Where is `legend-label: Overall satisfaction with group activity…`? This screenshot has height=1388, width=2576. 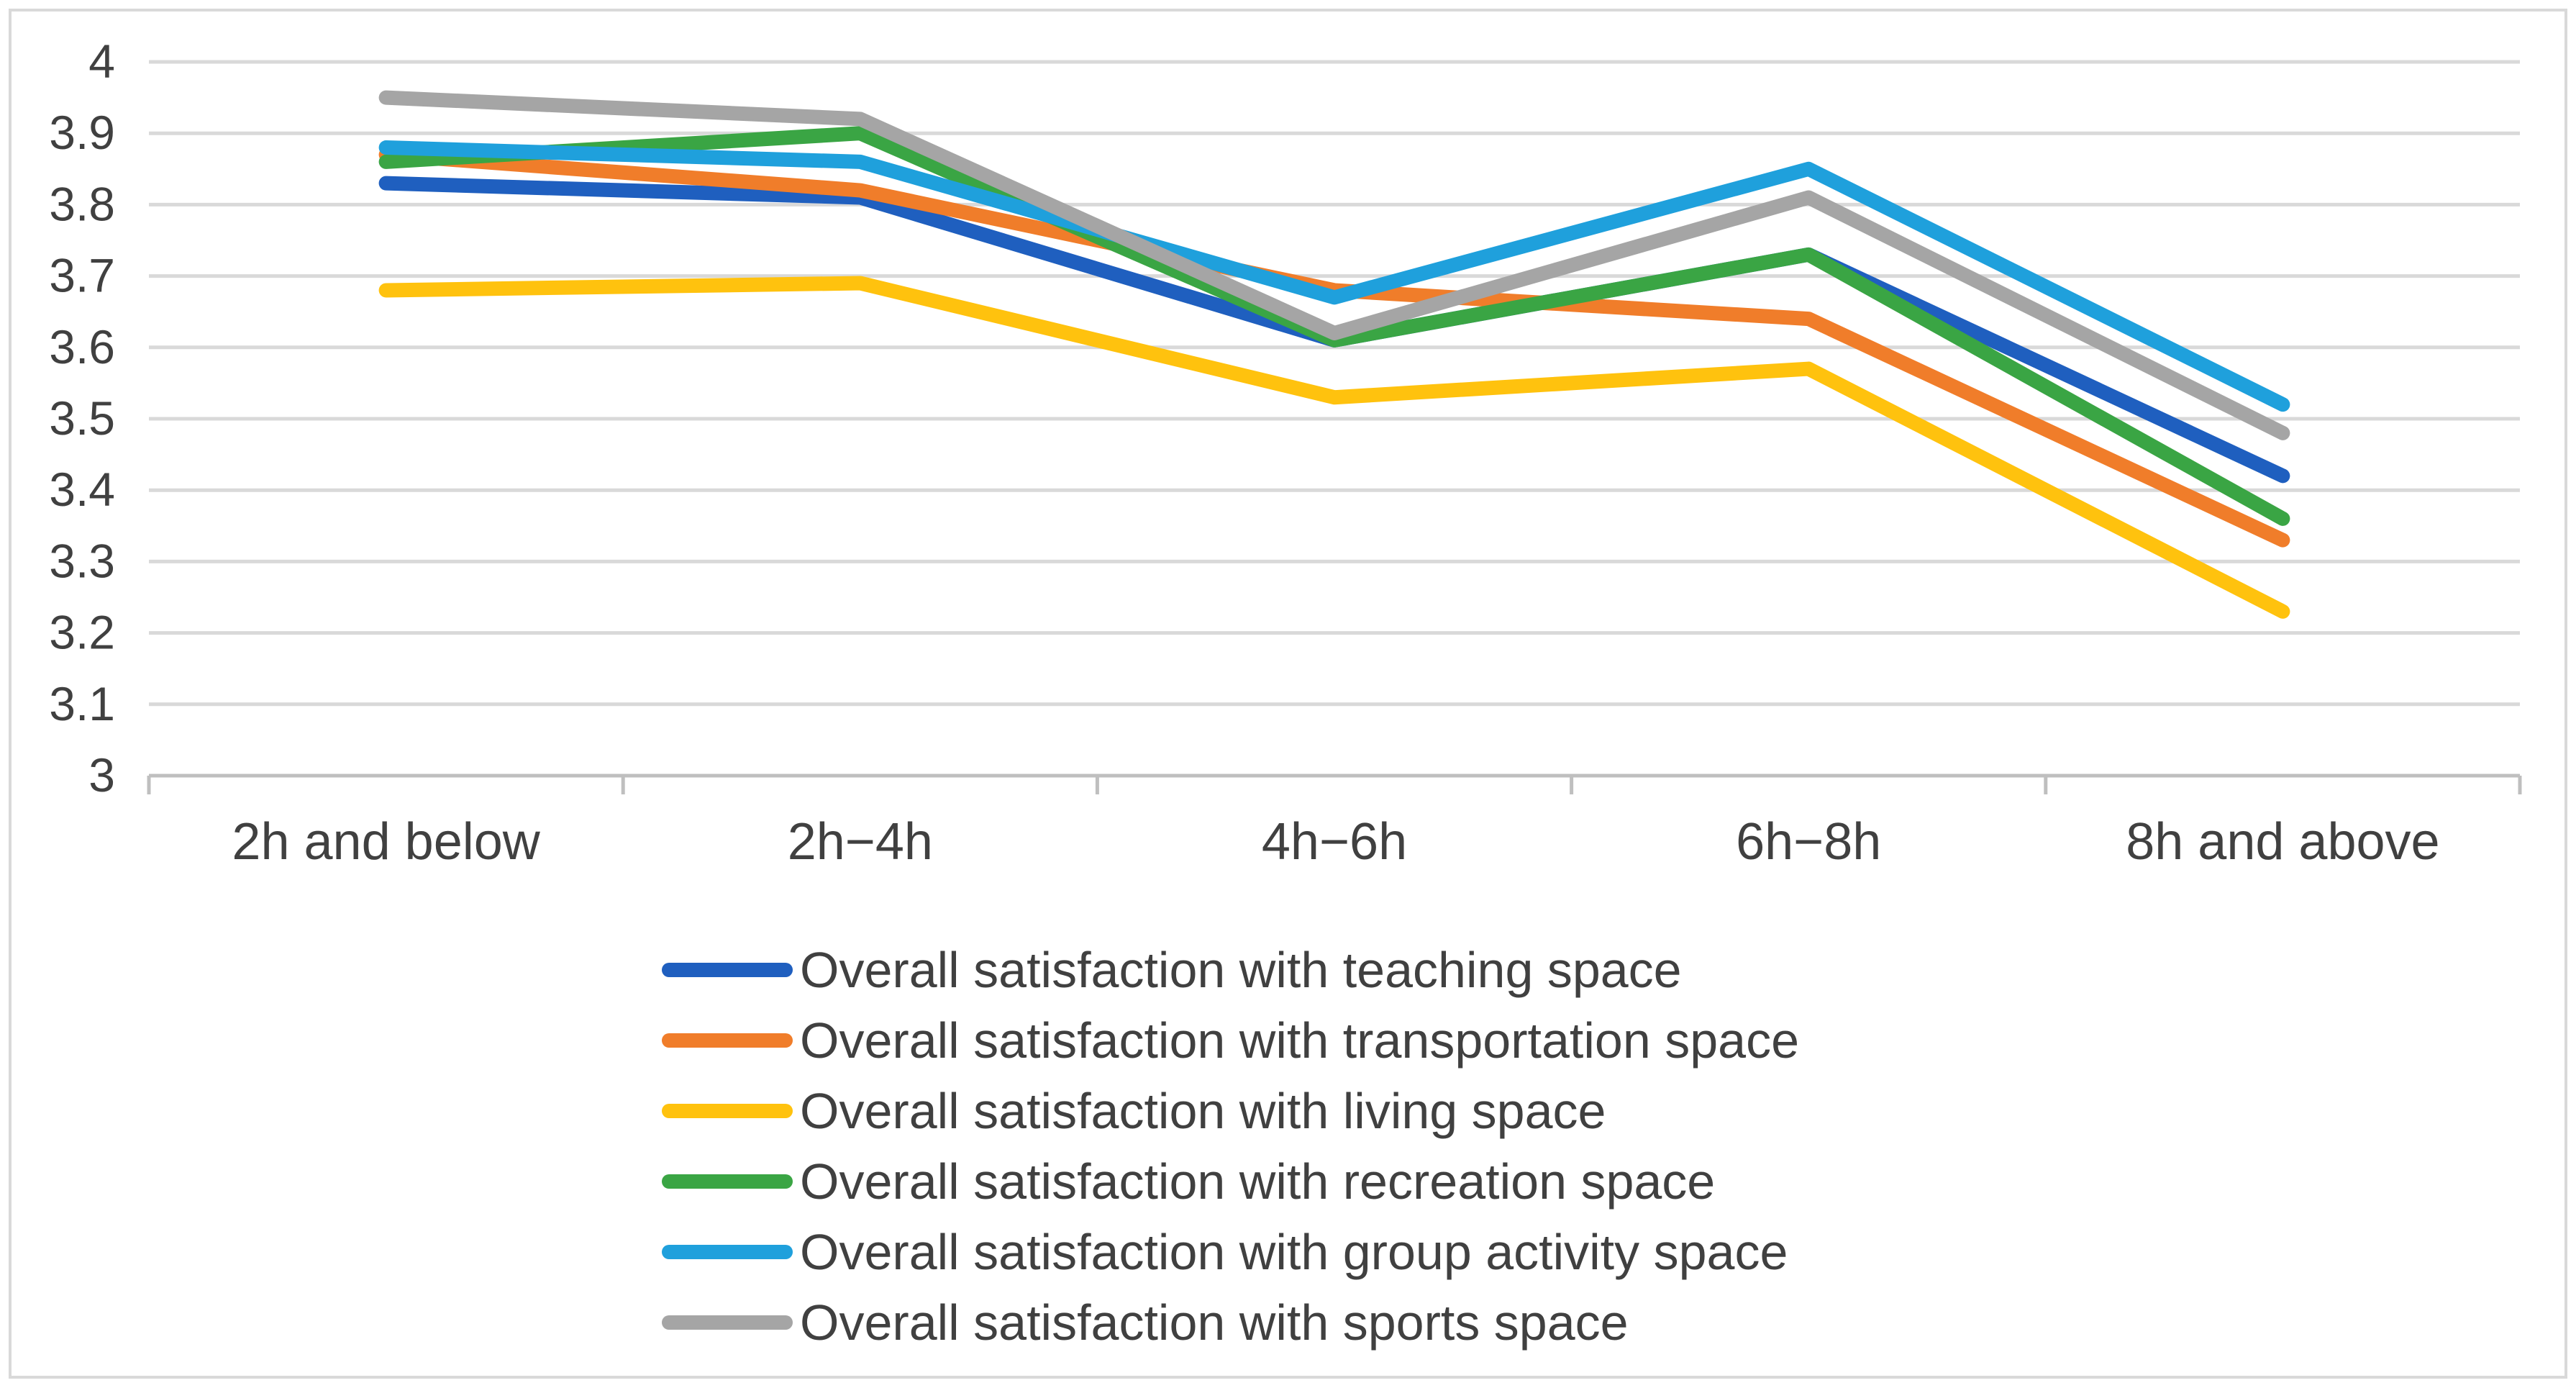 legend-label: Overall satisfaction with group activity… is located at coordinates (1294, 1252).